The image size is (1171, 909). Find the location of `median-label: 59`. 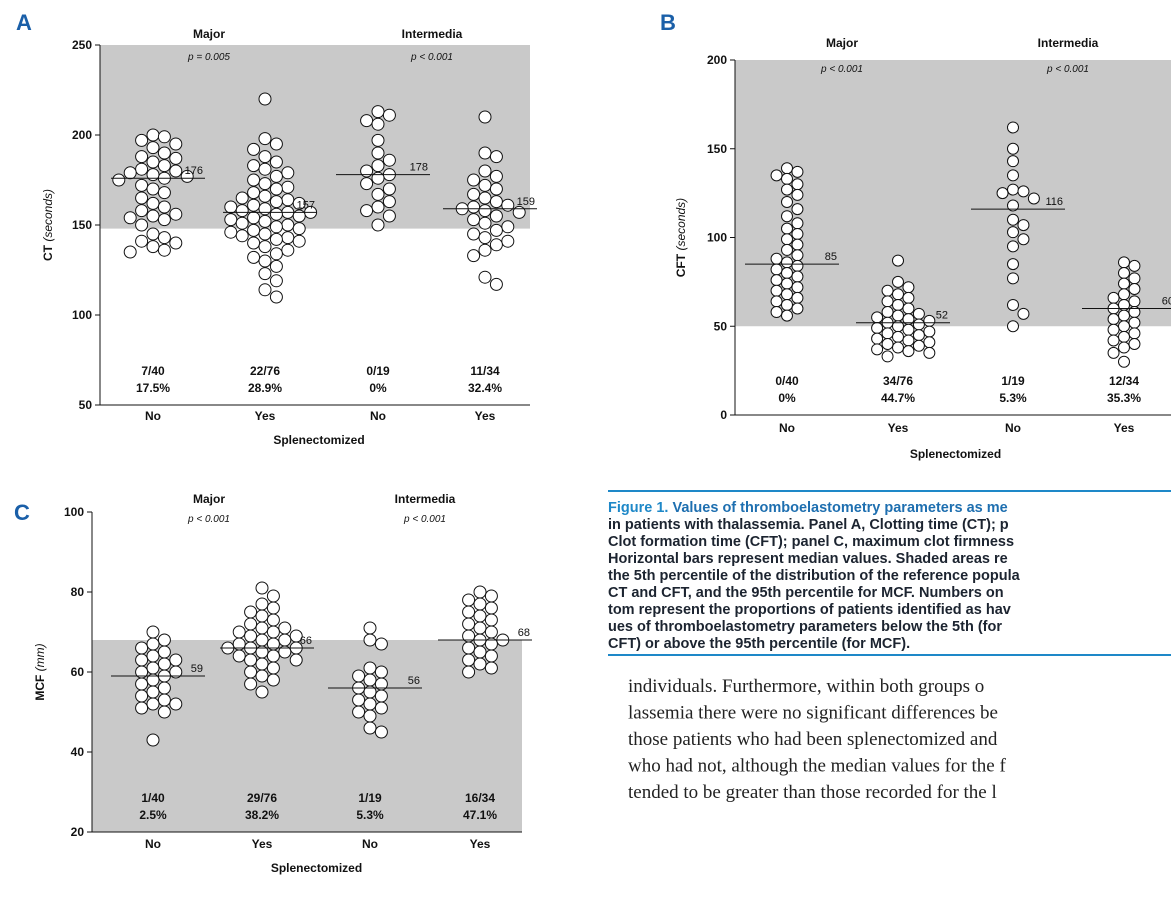

median-label: 59 is located at coordinates (197, 669).